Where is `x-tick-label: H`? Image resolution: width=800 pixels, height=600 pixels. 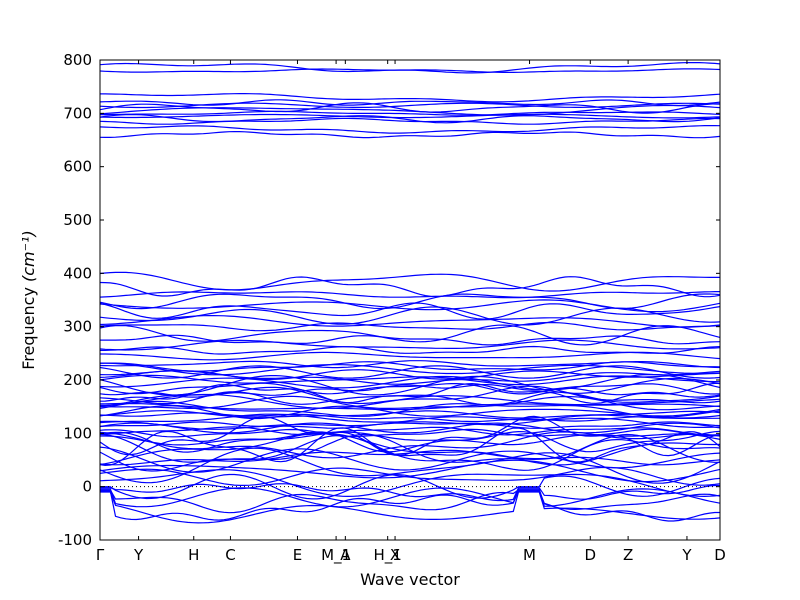 x-tick-label: H is located at coordinates (193, 555).